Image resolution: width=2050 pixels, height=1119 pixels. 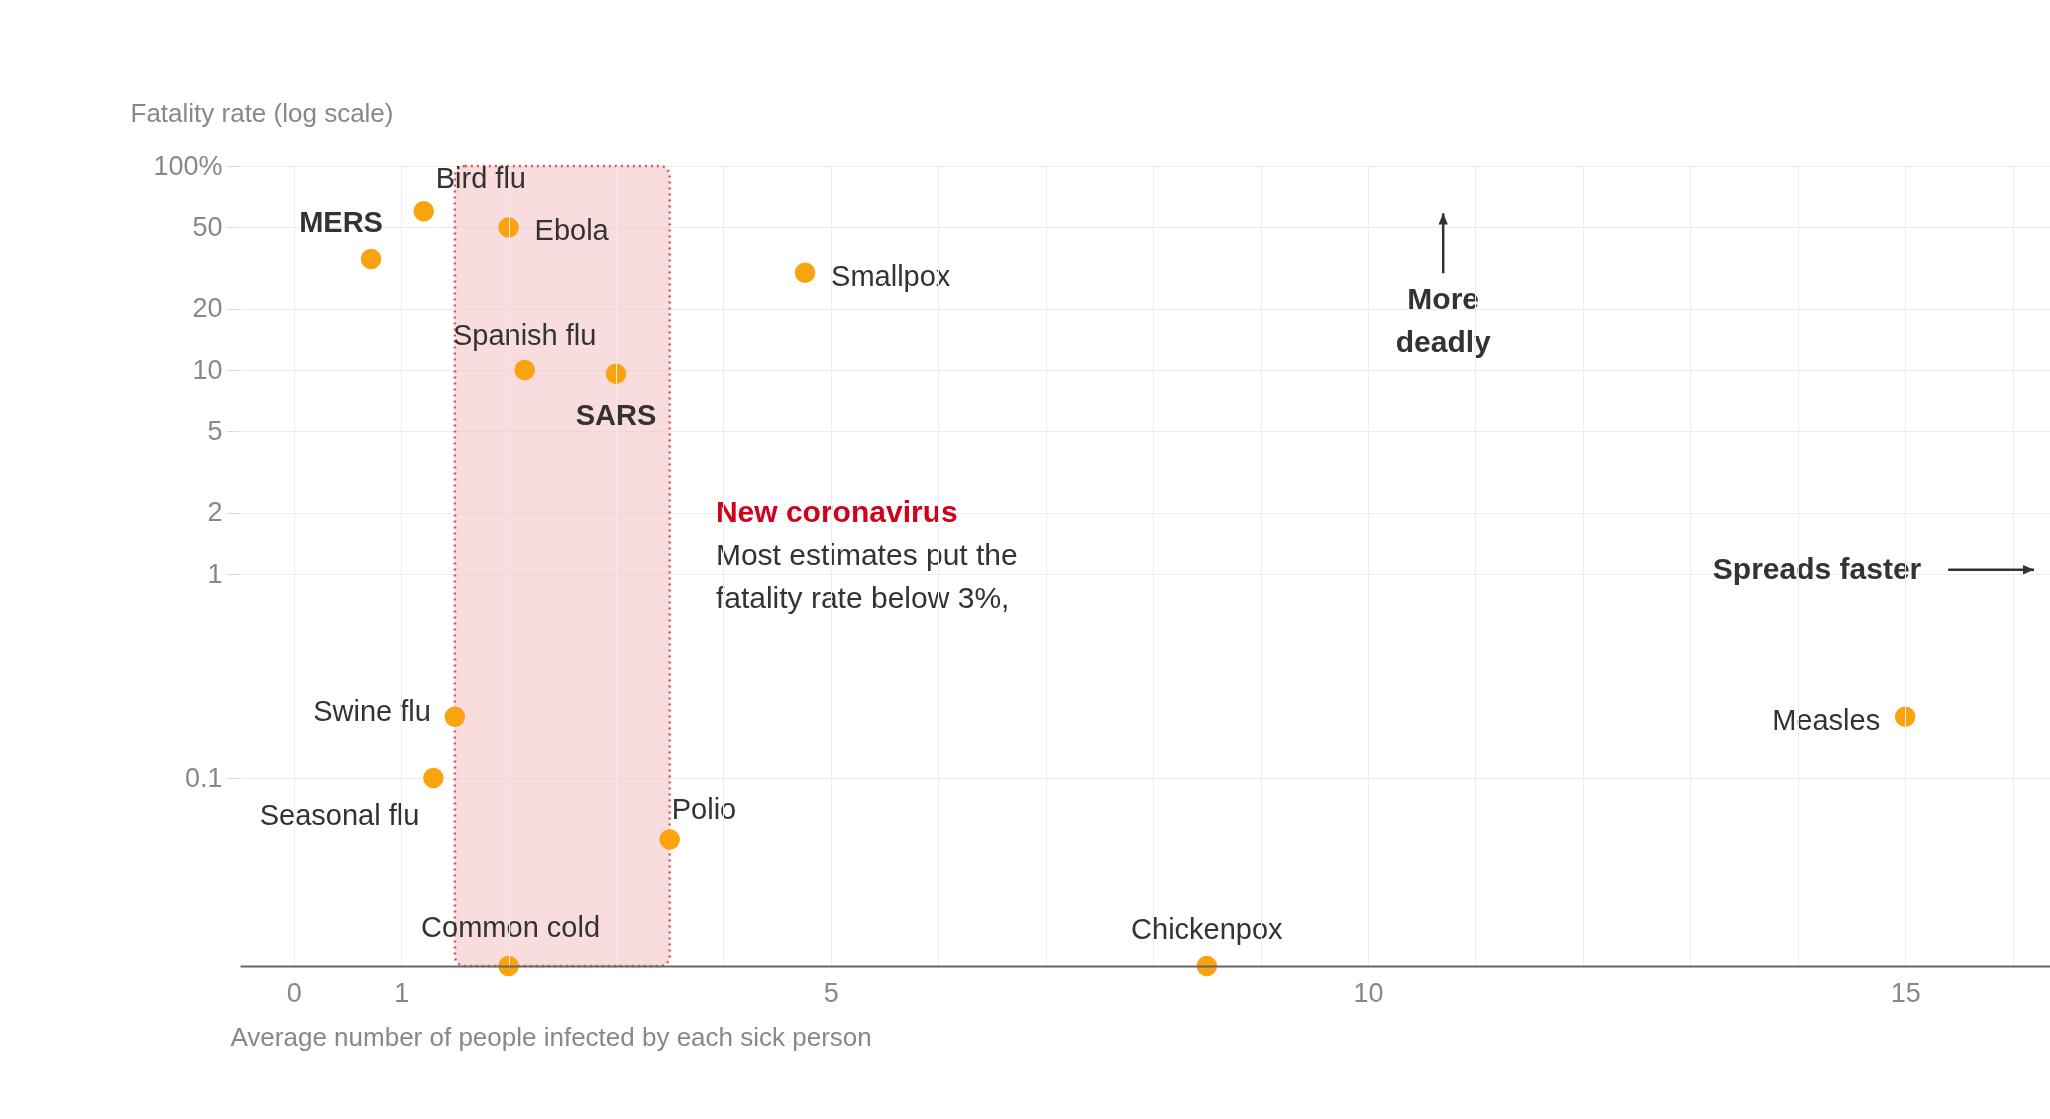 I want to click on annotation: Spanish flu, so click(x=524, y=335).